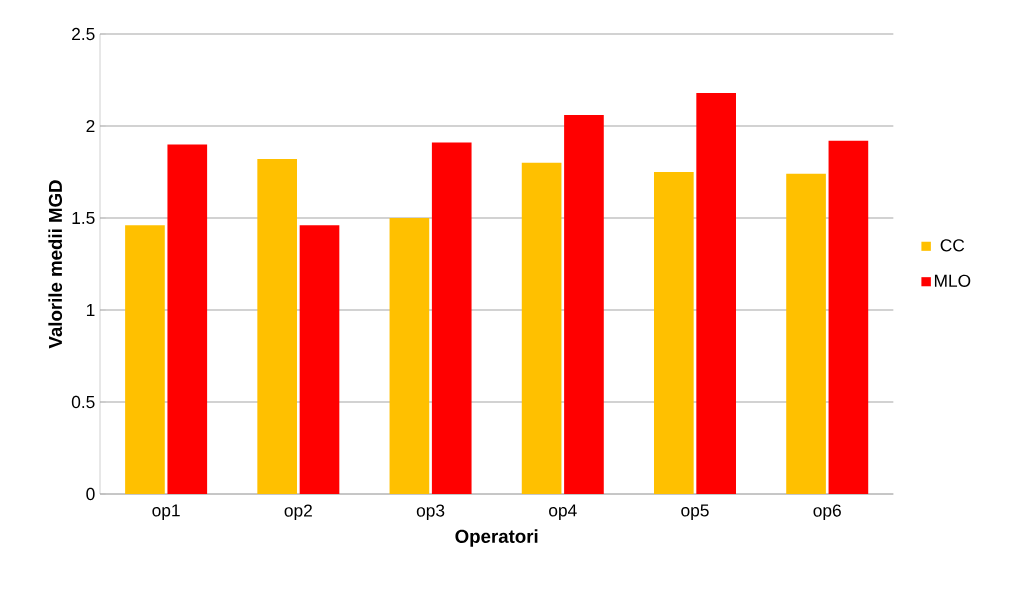 Image resolution: width=1016 pixels, height=594 pixels. What do you see at coordinates (83, 34) in the screenshot?
I see `y-tick-label: 2.5` at bounding box center [83, 34].